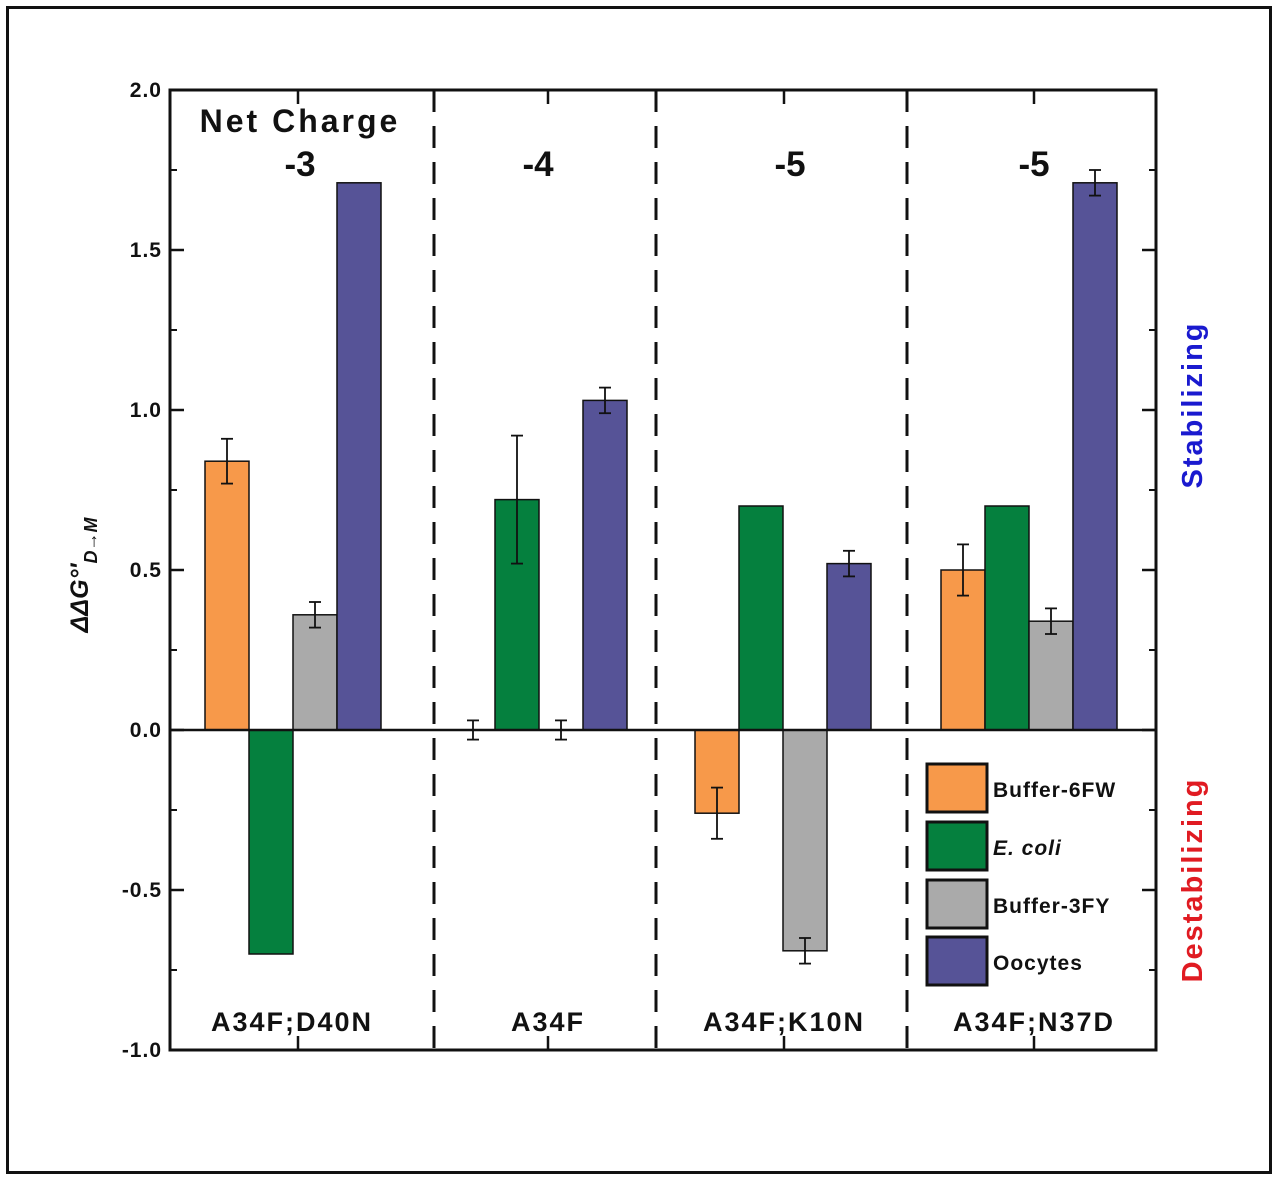 The height and width of the screenshot is (1182, 1280). What do you see at coordinates (91, 540) in the screenshot?
I see `y-axis-label-subscript: D→M` at bounding box center [91, 540].